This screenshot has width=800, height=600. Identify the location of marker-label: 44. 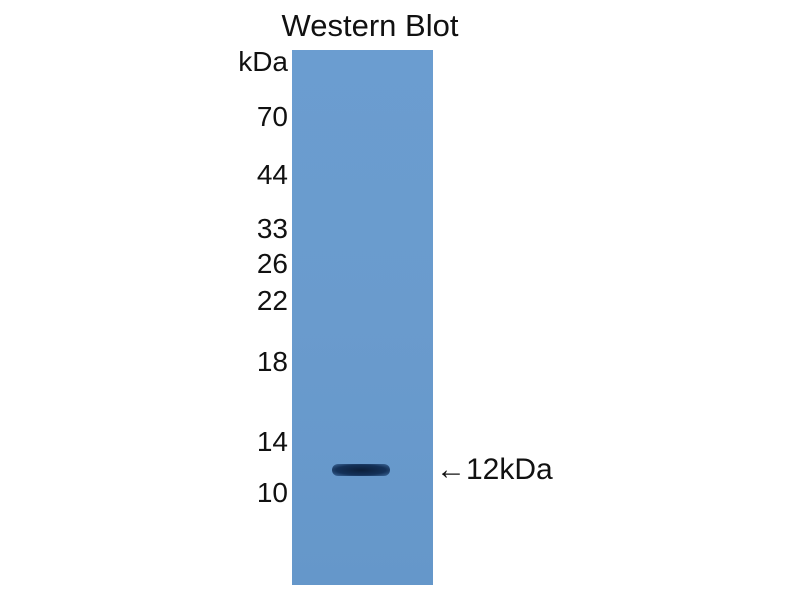
(272, 174).